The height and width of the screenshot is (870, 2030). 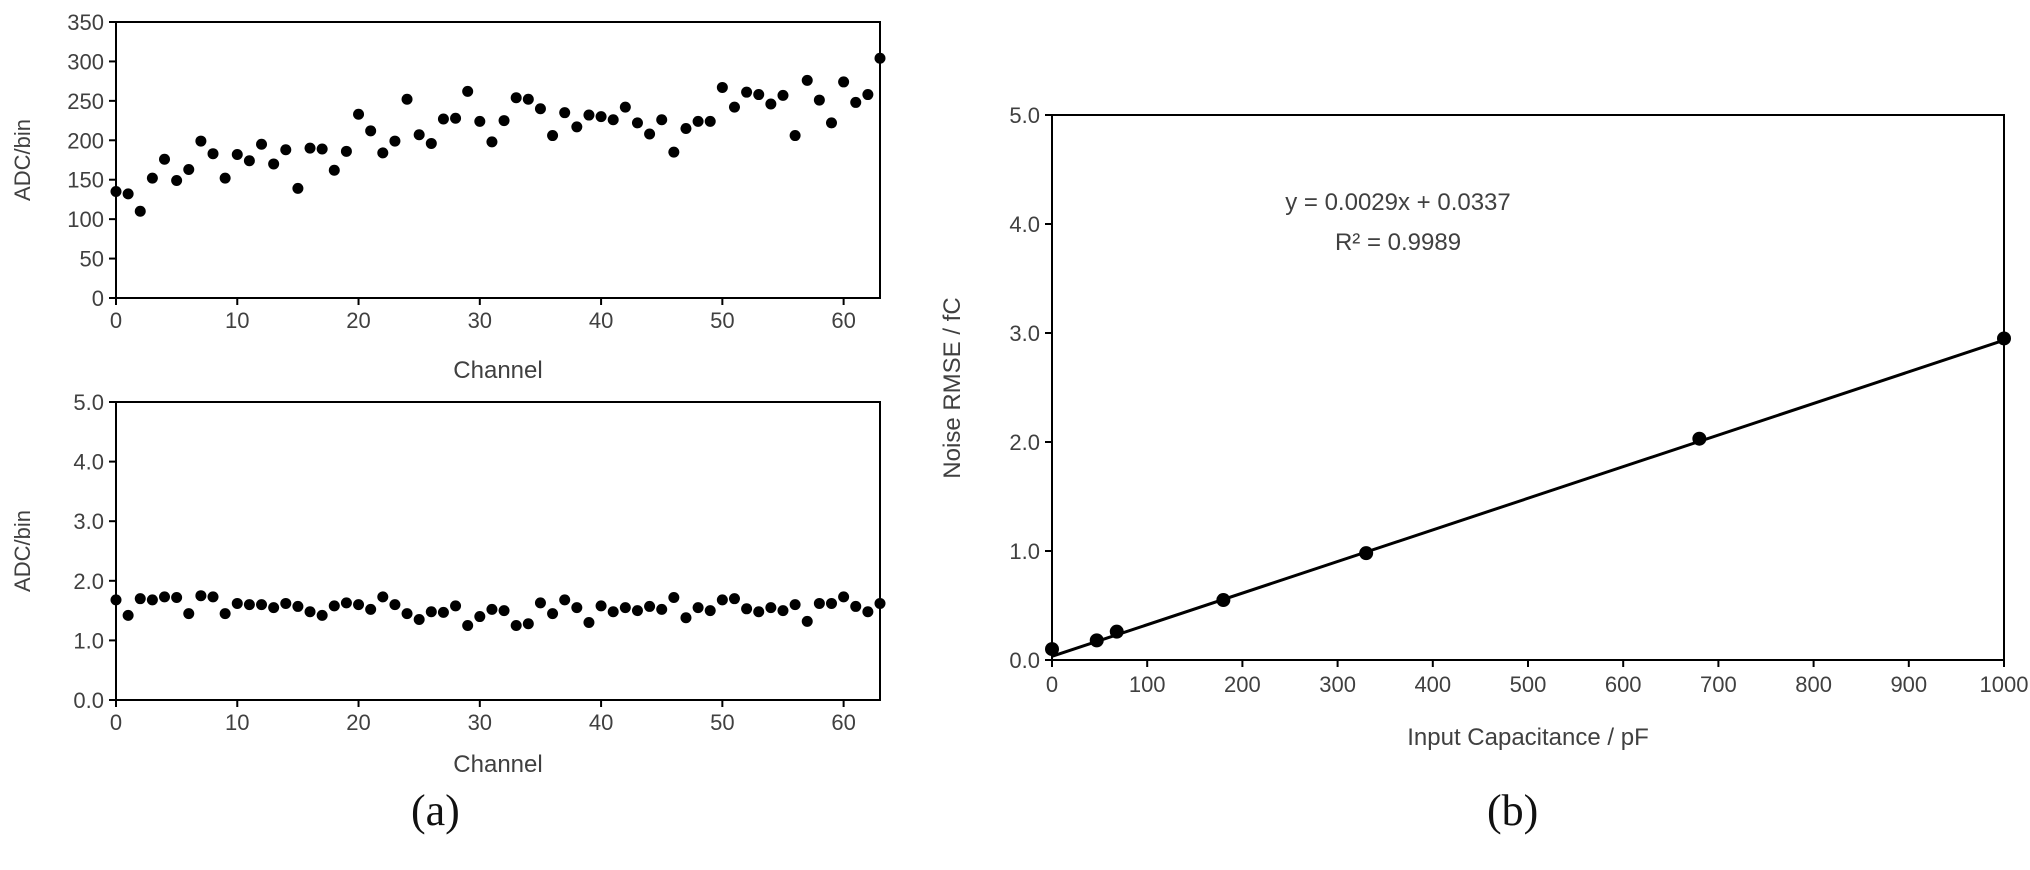 I want to click on y-tick-label: 50, so click(x=92, y=259).